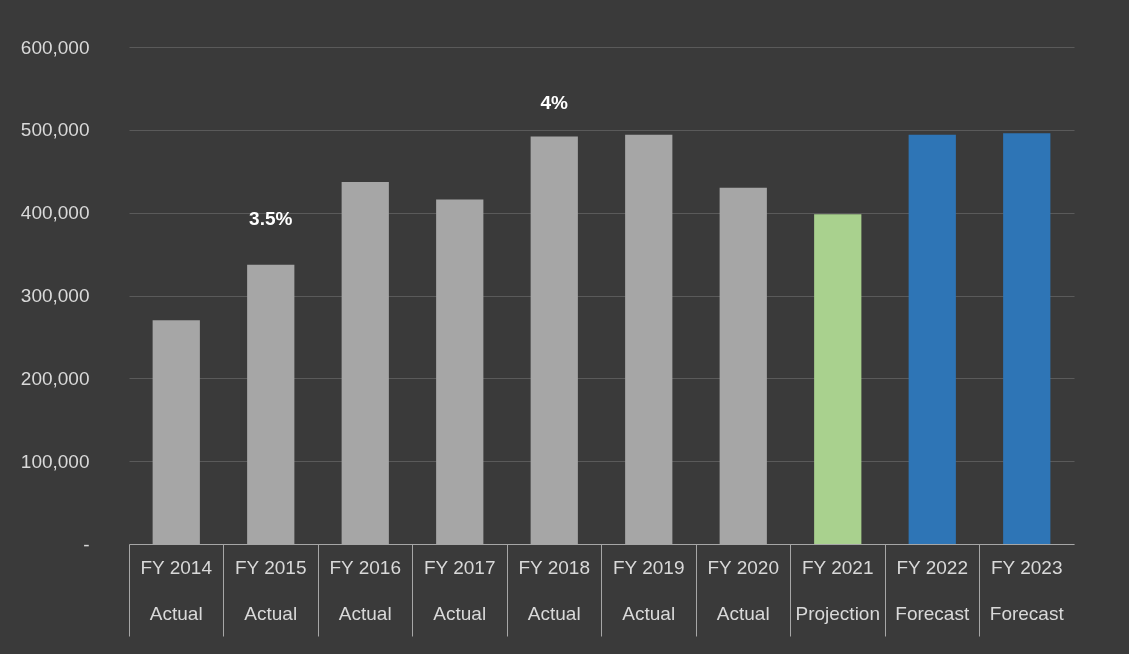 The image size is (1129, 654). What do you see at coordinates (649, 590) in the screenshot?
I see `category-label: FY 2019 Actual` at bounding box center [649, 590].